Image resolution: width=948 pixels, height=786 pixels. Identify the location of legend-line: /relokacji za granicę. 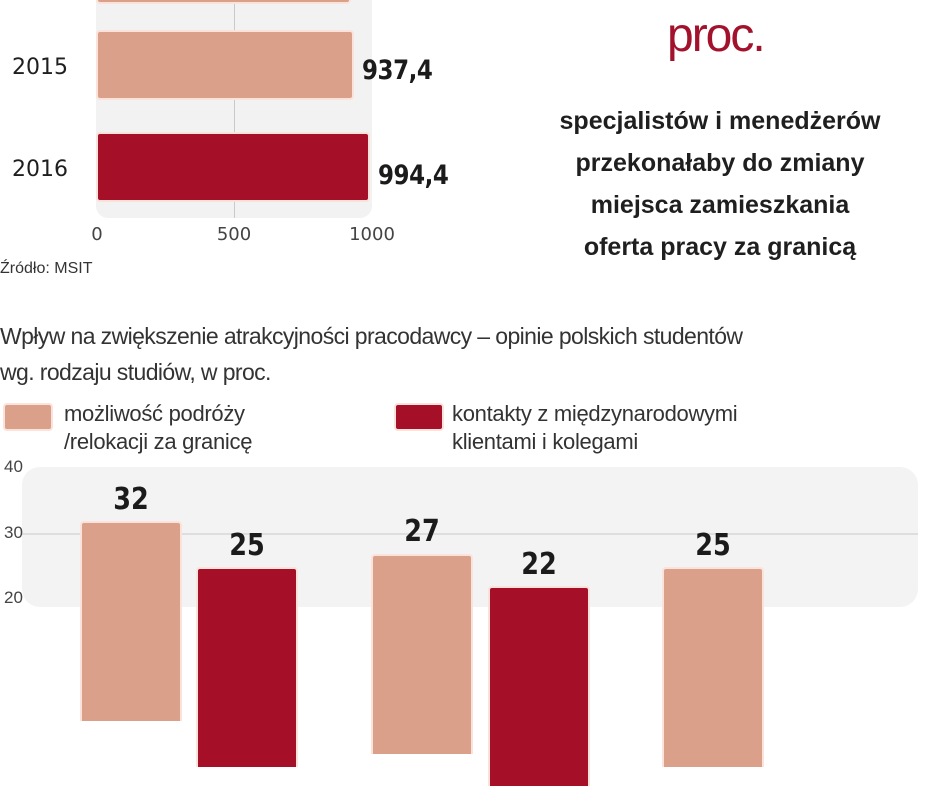
(158, 441).